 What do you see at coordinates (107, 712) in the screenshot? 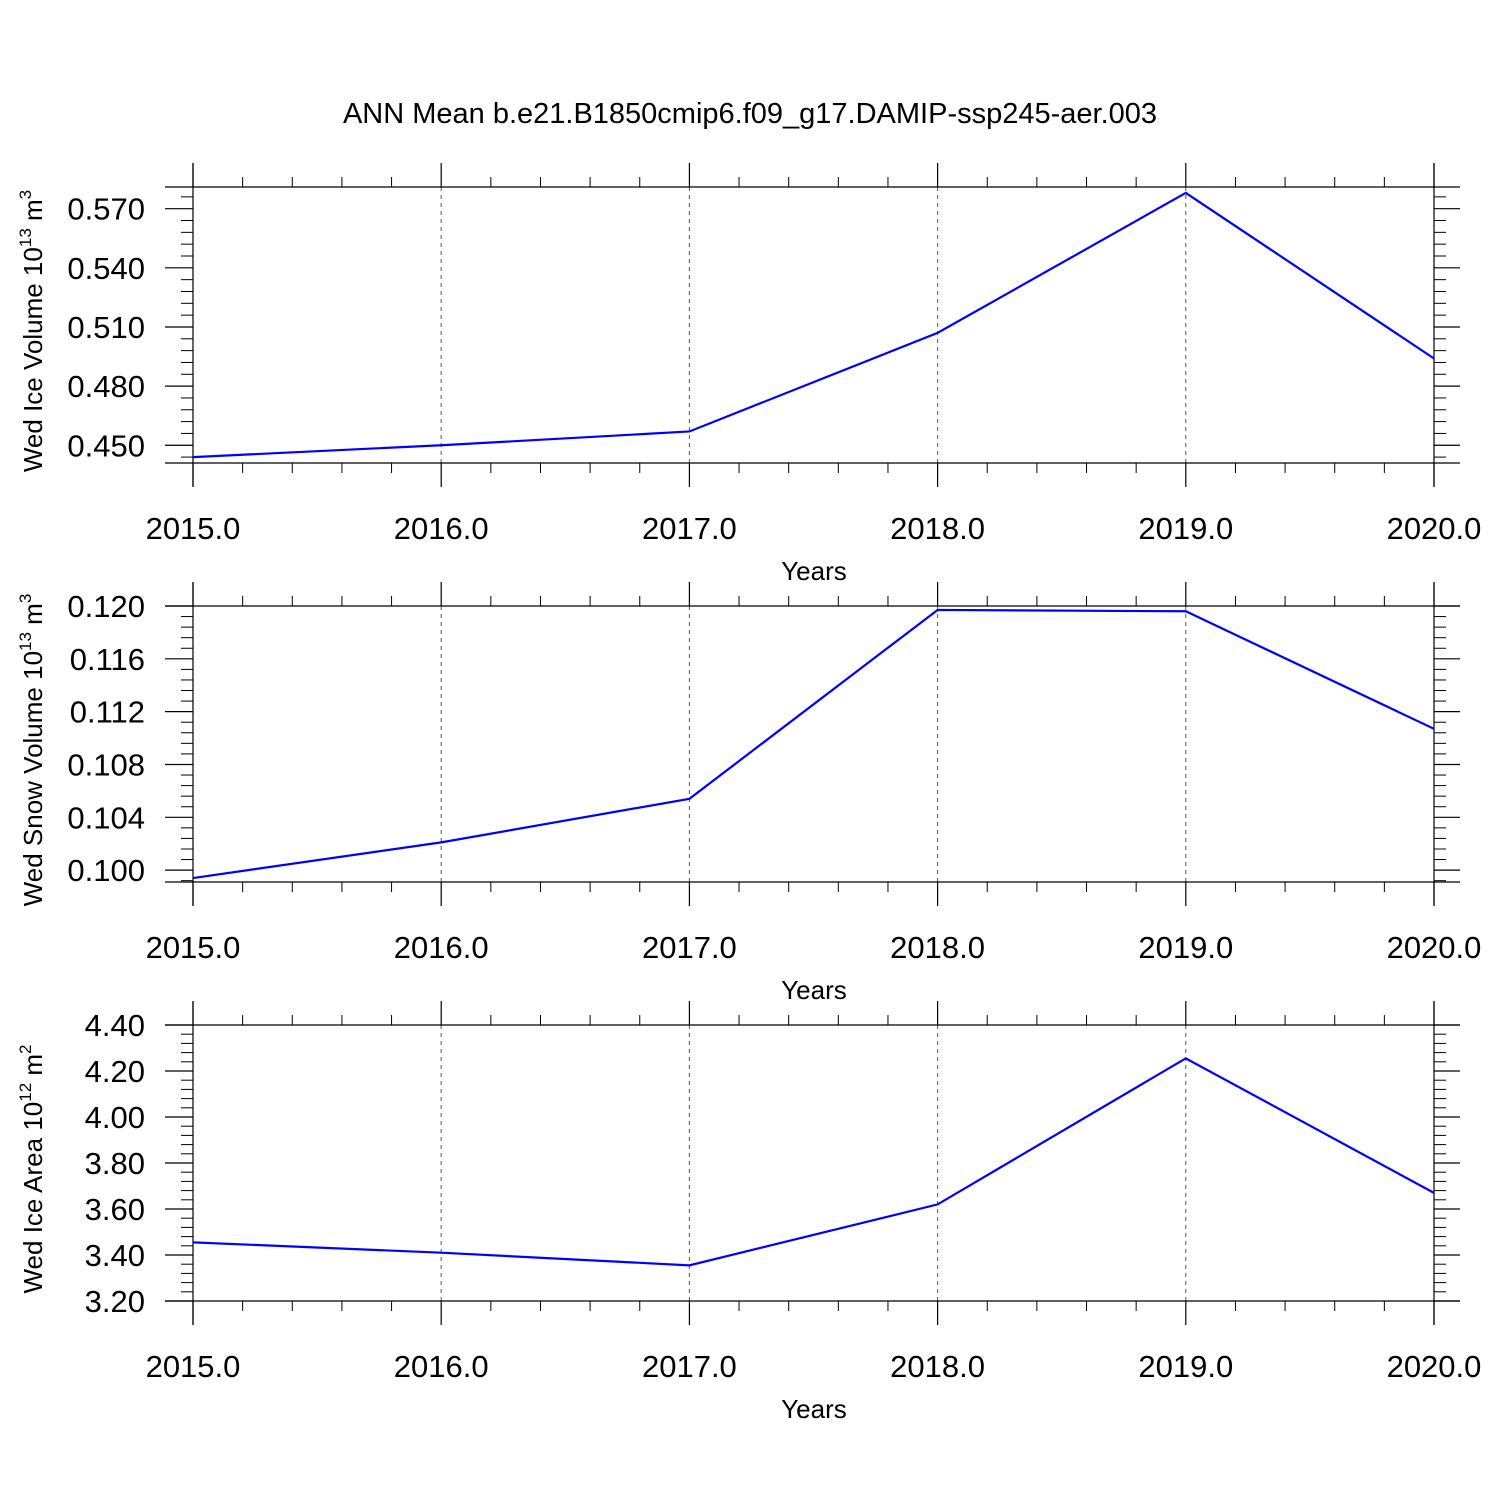
I see `y-tick-label: 0.112` at bounding box center [107, 712].